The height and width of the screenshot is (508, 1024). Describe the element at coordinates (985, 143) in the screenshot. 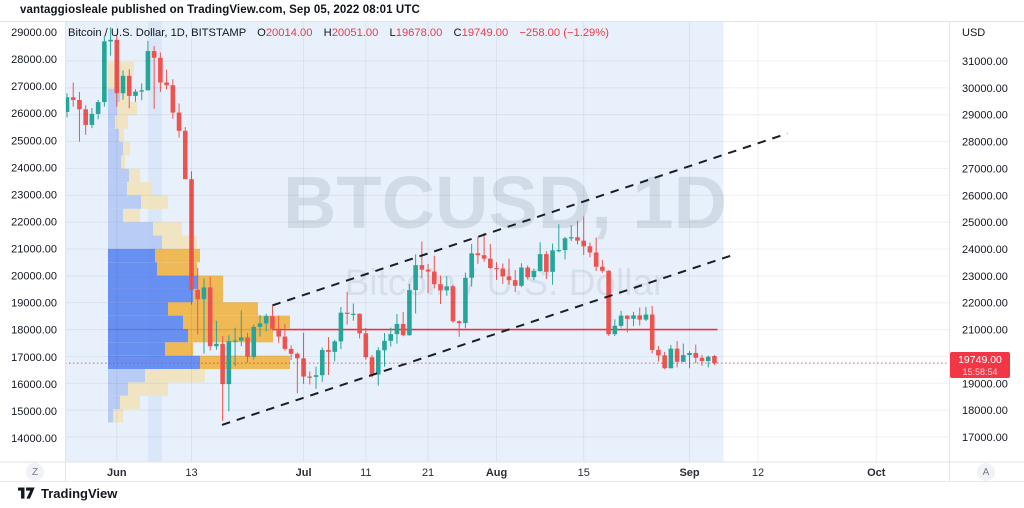

I see `right-axis-label: 28000.00` at that location.